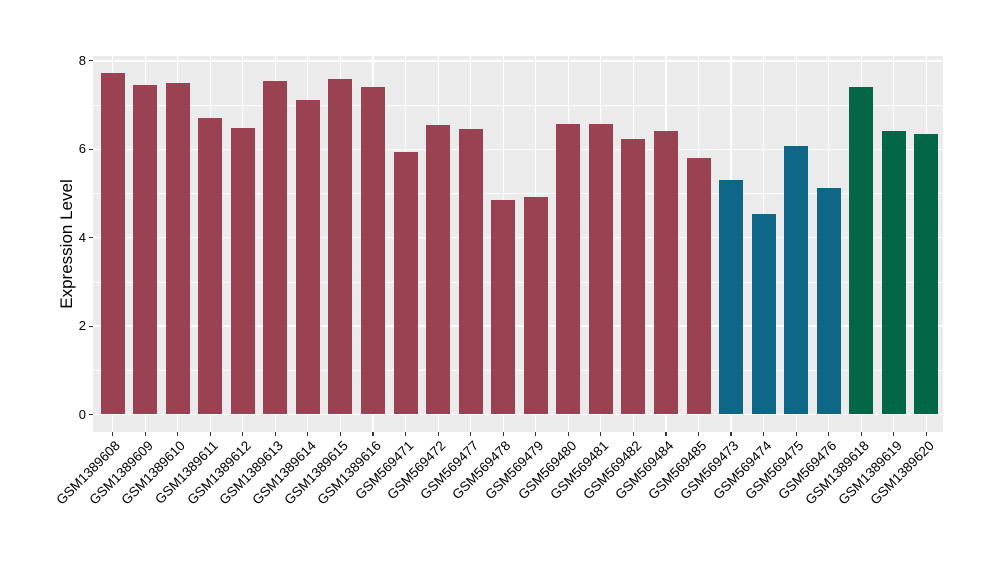 Image resolution: width=1000 pixels, height=580 pixels. Describe the element at coordinates (82, 149) in the screenshot. I see `y-tick-label: 6` at that location.